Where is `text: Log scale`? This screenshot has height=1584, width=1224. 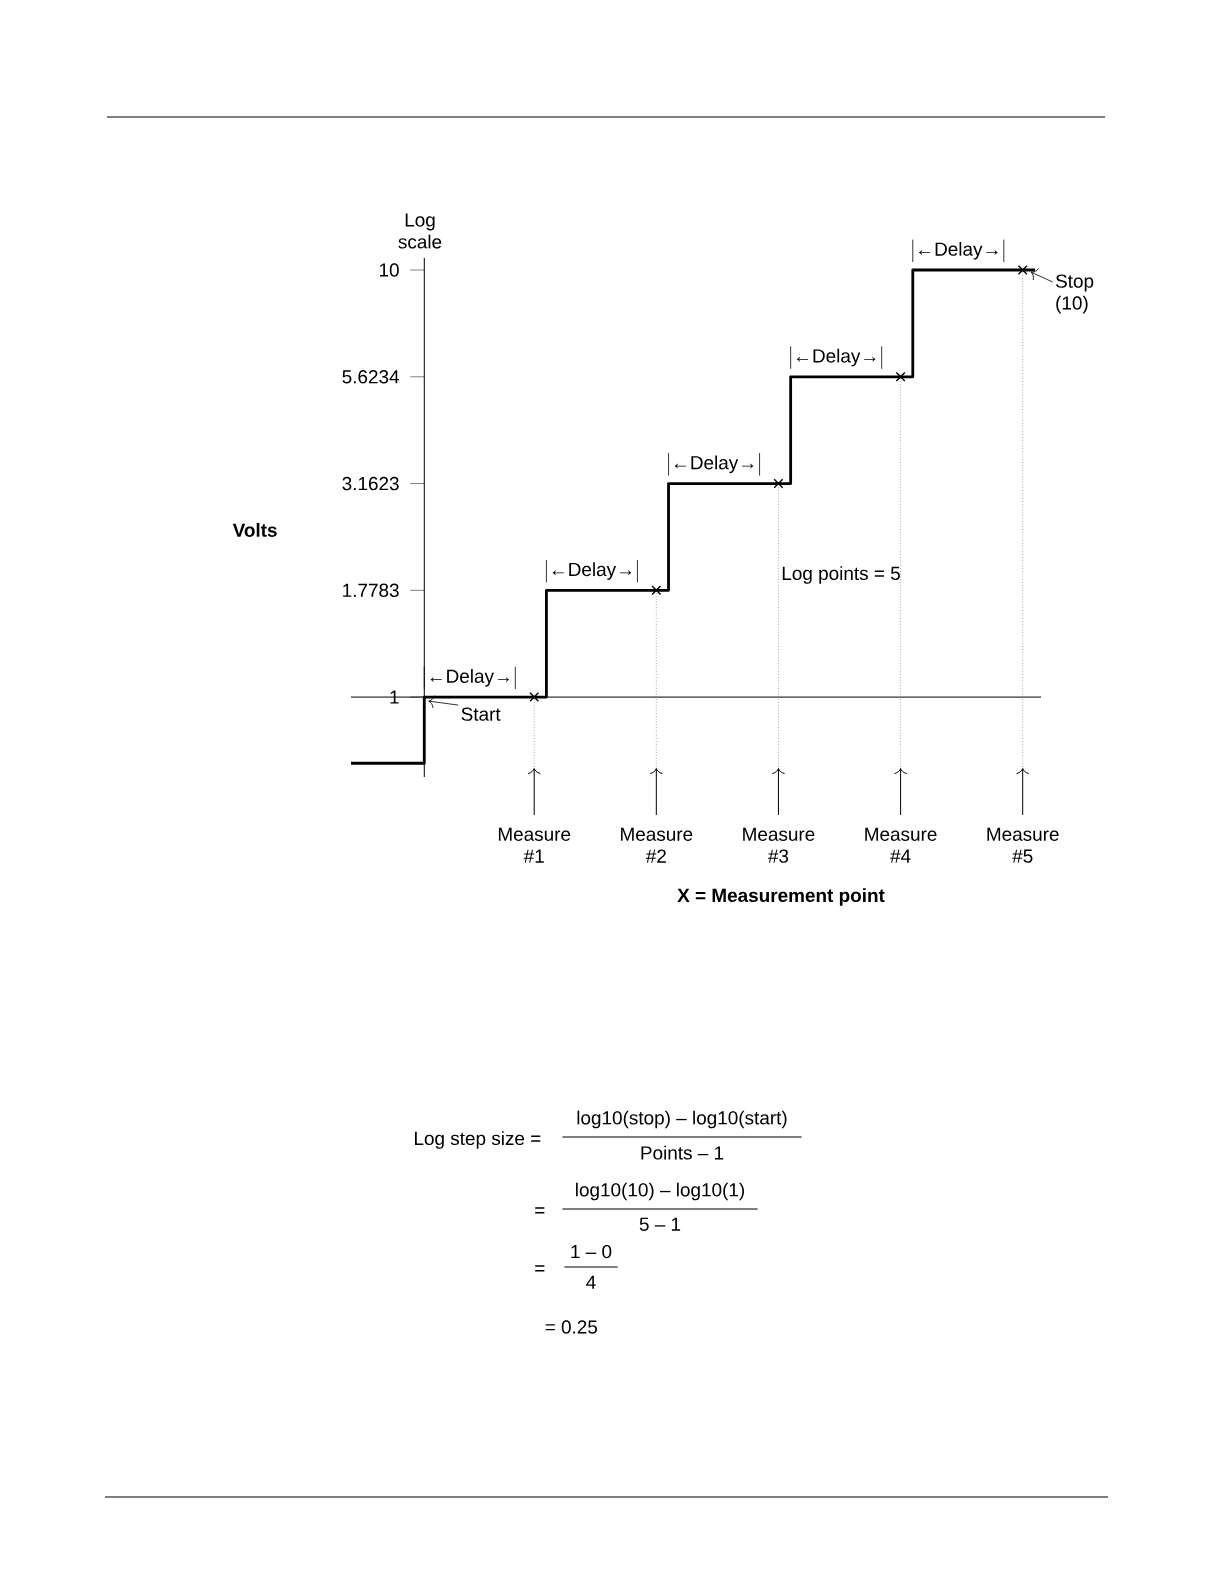 text: Log scale is located at coordinates (420, 231).